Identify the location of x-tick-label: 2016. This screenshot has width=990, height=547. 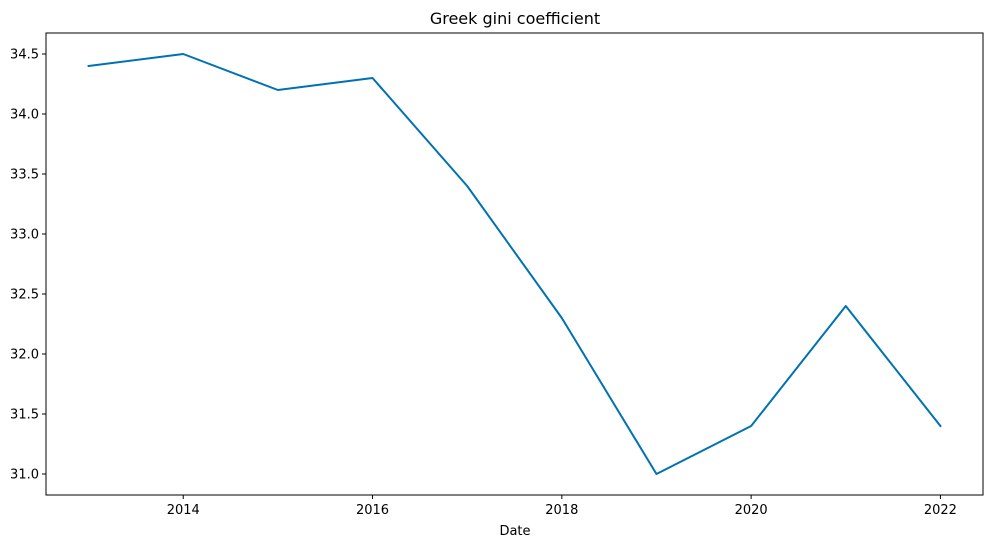
(372, 510).